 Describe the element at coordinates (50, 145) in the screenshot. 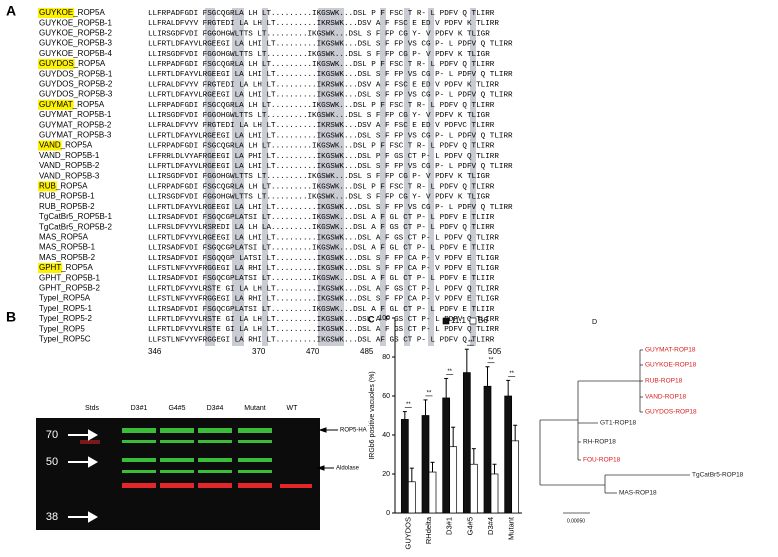

I see `strain-name: VAND` at that location.